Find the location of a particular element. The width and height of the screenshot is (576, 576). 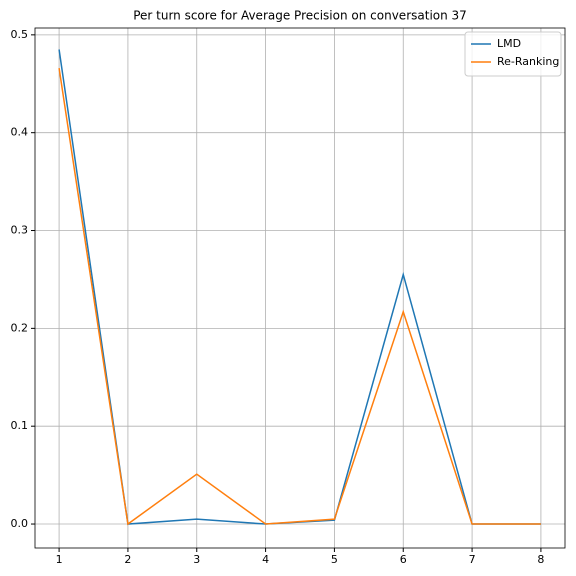

x-tick-label: 5 is located at coordinates (334, 559).